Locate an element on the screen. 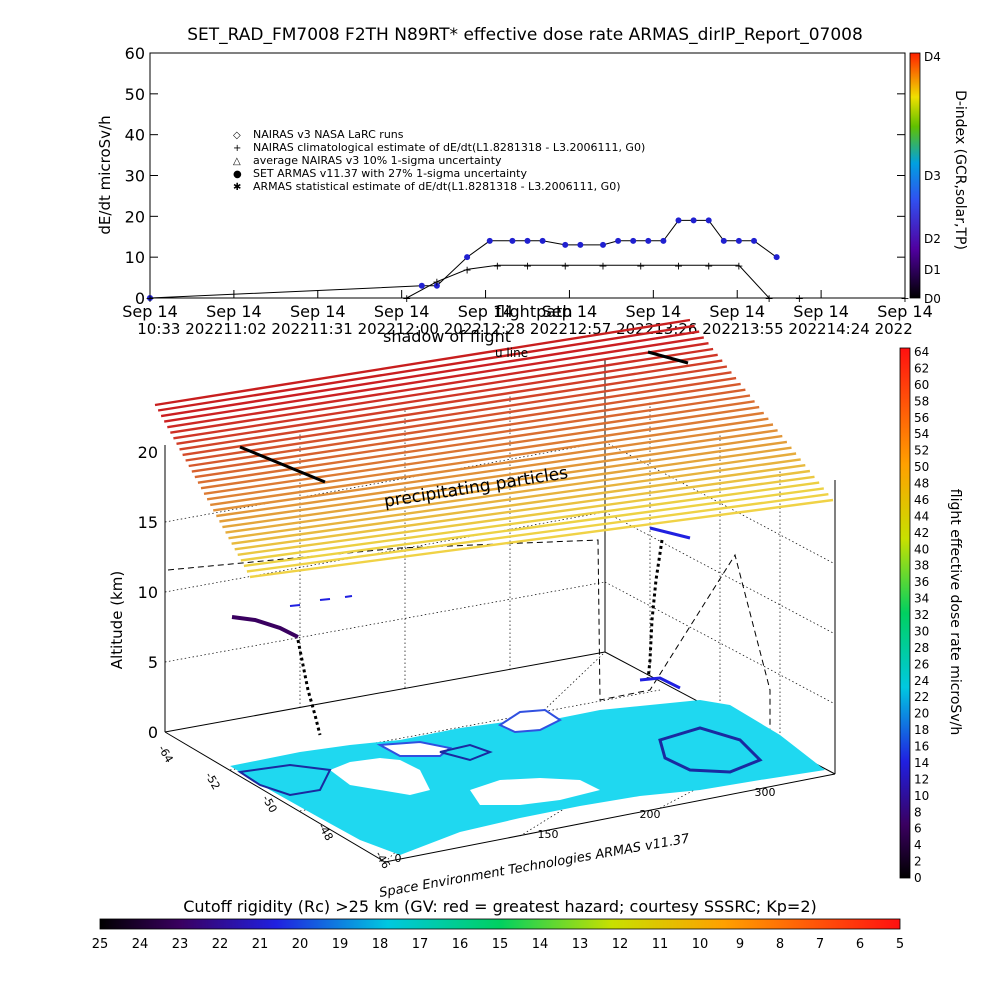 This screenshot has width=1000, height=1000. cutoff-rigidity-ticks: 25 24 23 22 21 20 19 18 17 16 15 14 13 12 11 10 9 8 7 6 5 is located at coordinates (498, 944).